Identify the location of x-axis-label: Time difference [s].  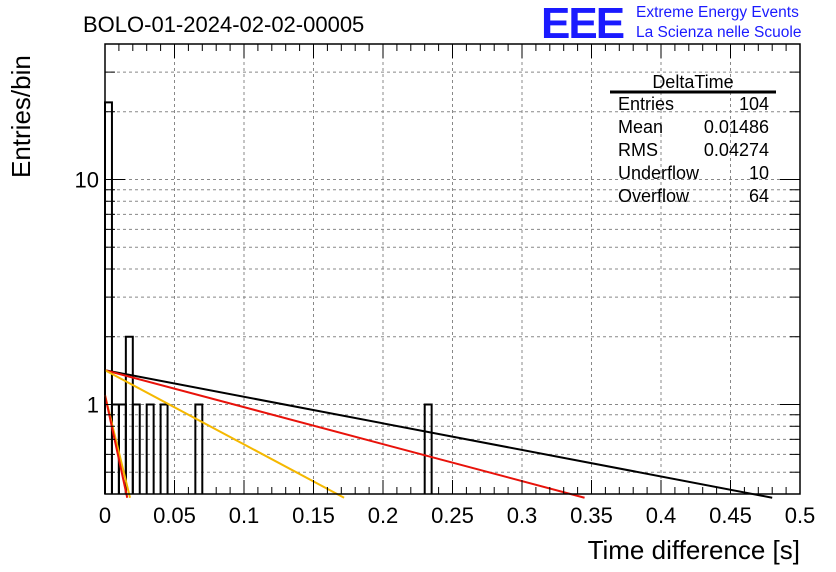
(694, 550).